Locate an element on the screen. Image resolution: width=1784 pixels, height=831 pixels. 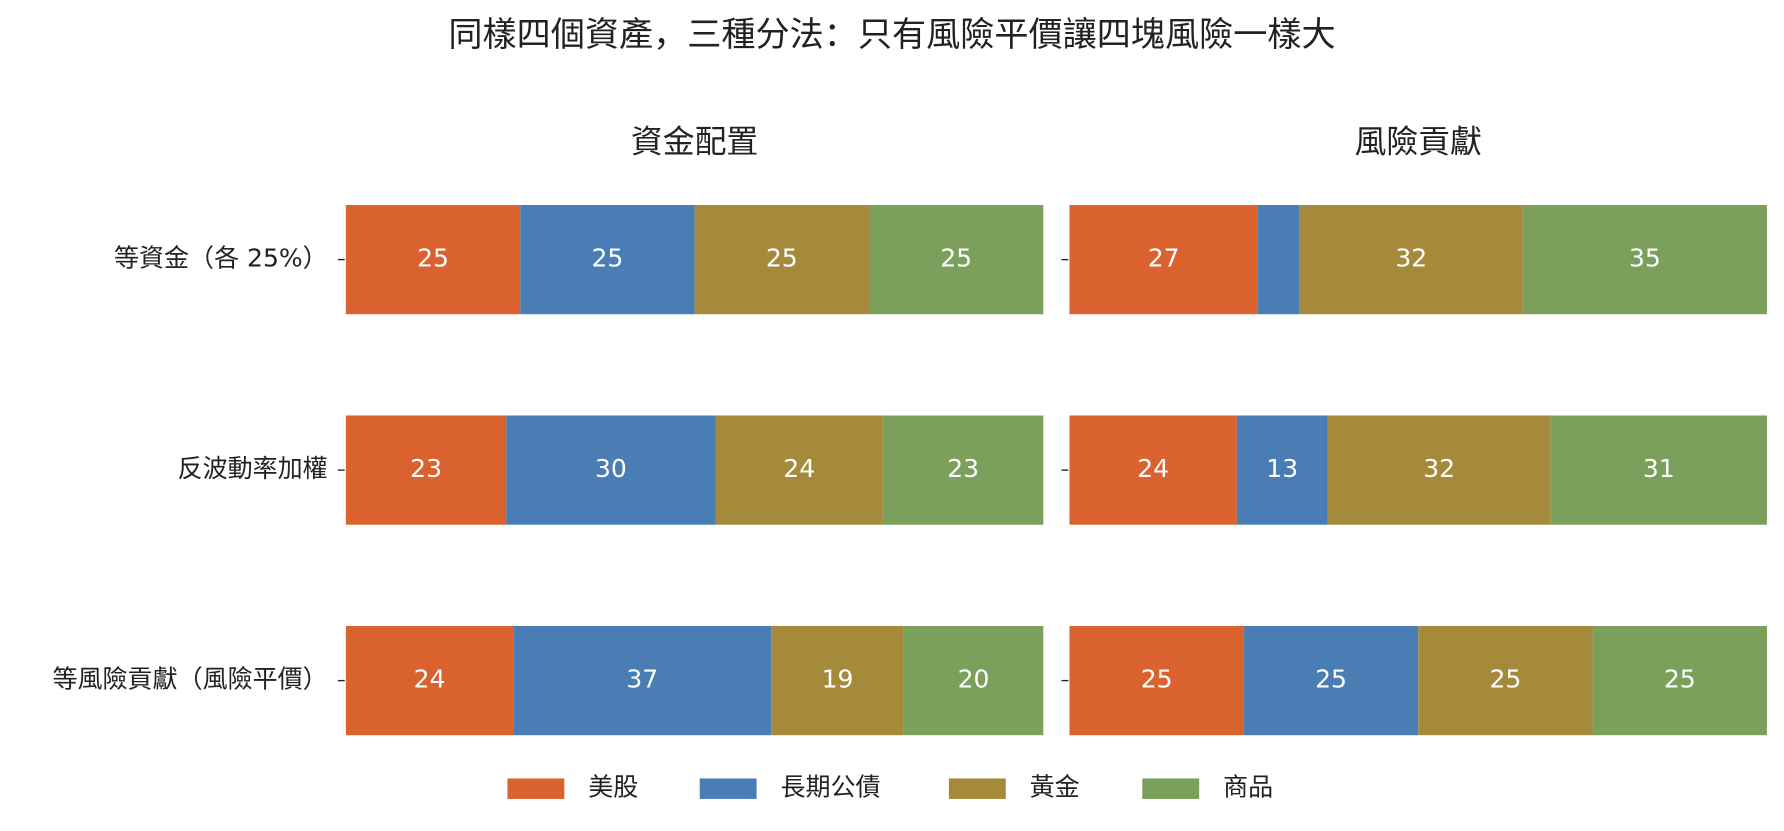
data-label: 30 is located at coordinates (611, 468).